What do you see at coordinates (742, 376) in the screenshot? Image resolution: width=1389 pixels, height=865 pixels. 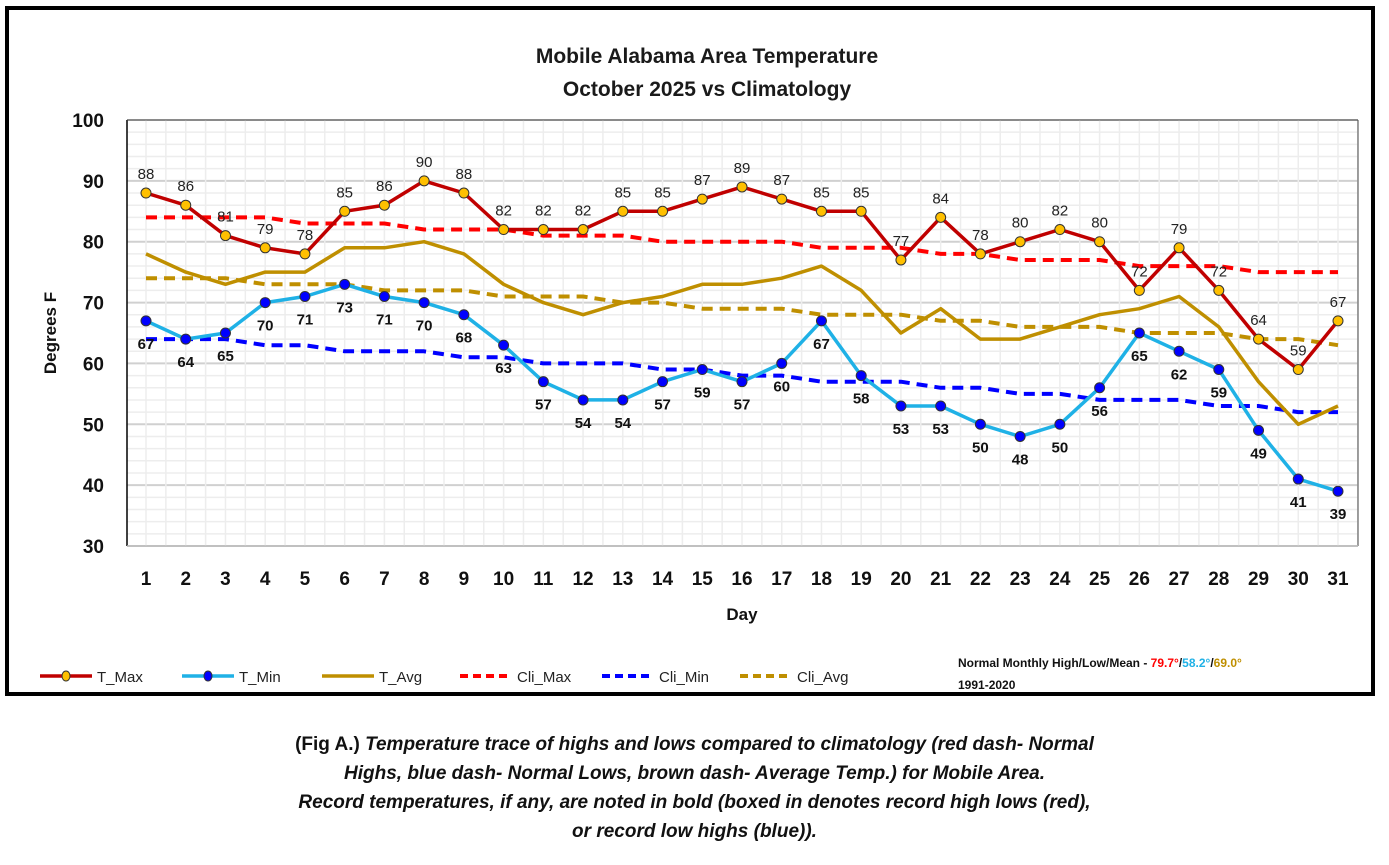 I see `series-cli-min-line` at bounding box center [742, 376].